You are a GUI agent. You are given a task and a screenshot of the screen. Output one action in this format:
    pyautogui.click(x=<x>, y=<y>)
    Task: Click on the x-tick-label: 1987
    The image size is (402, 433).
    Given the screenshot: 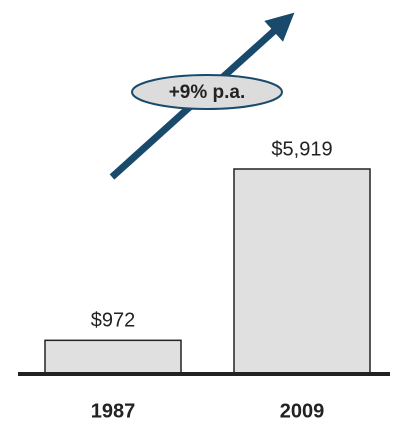 What is the action you would take?
    pyautogui.click(x=113, y=411)
    